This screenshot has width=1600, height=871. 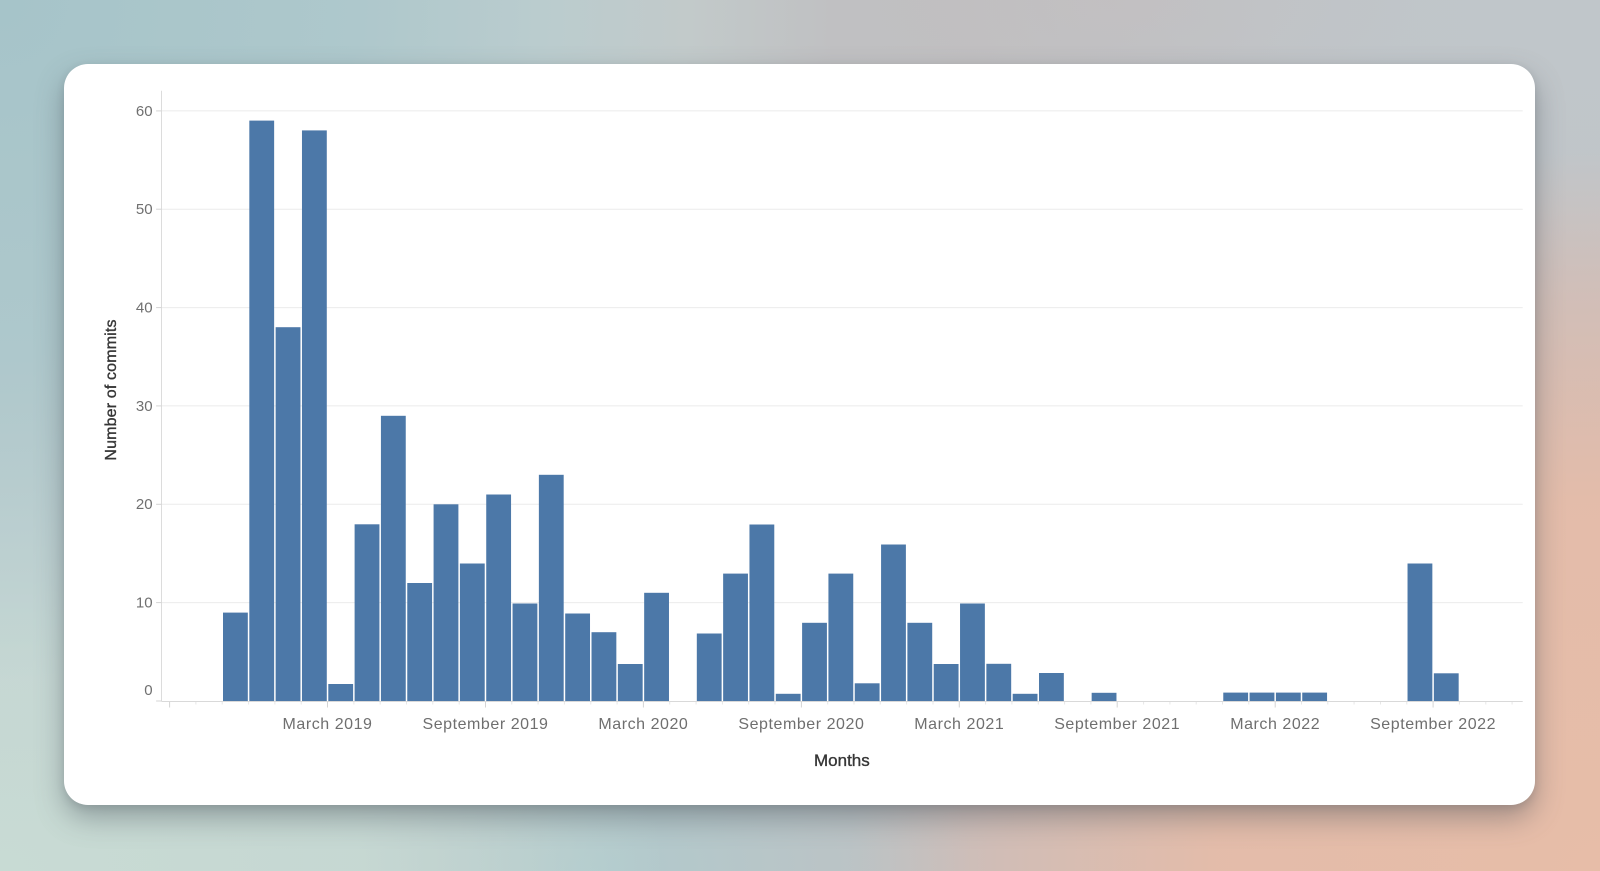 What do you see at coordinates (801, 724) in the screenshot?
I see `svg-text: September 2020` at bounding box center [801, 724].